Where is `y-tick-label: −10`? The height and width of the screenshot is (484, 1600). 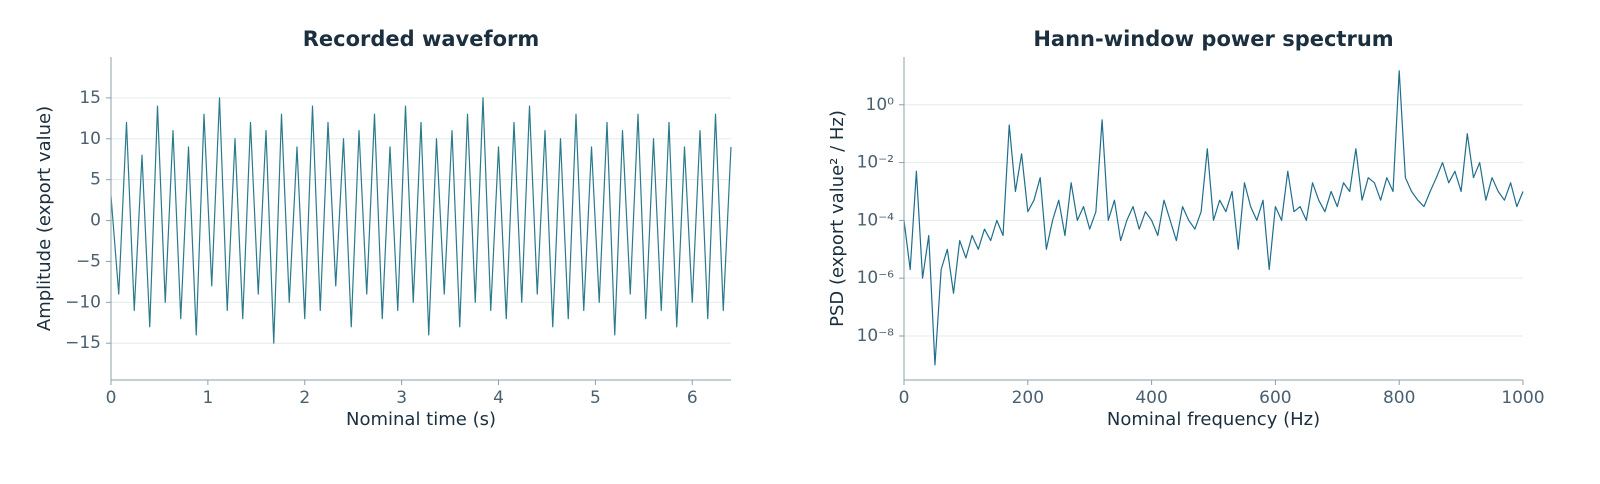 y-tick-label: −10 is located at coordinates (83, 302).